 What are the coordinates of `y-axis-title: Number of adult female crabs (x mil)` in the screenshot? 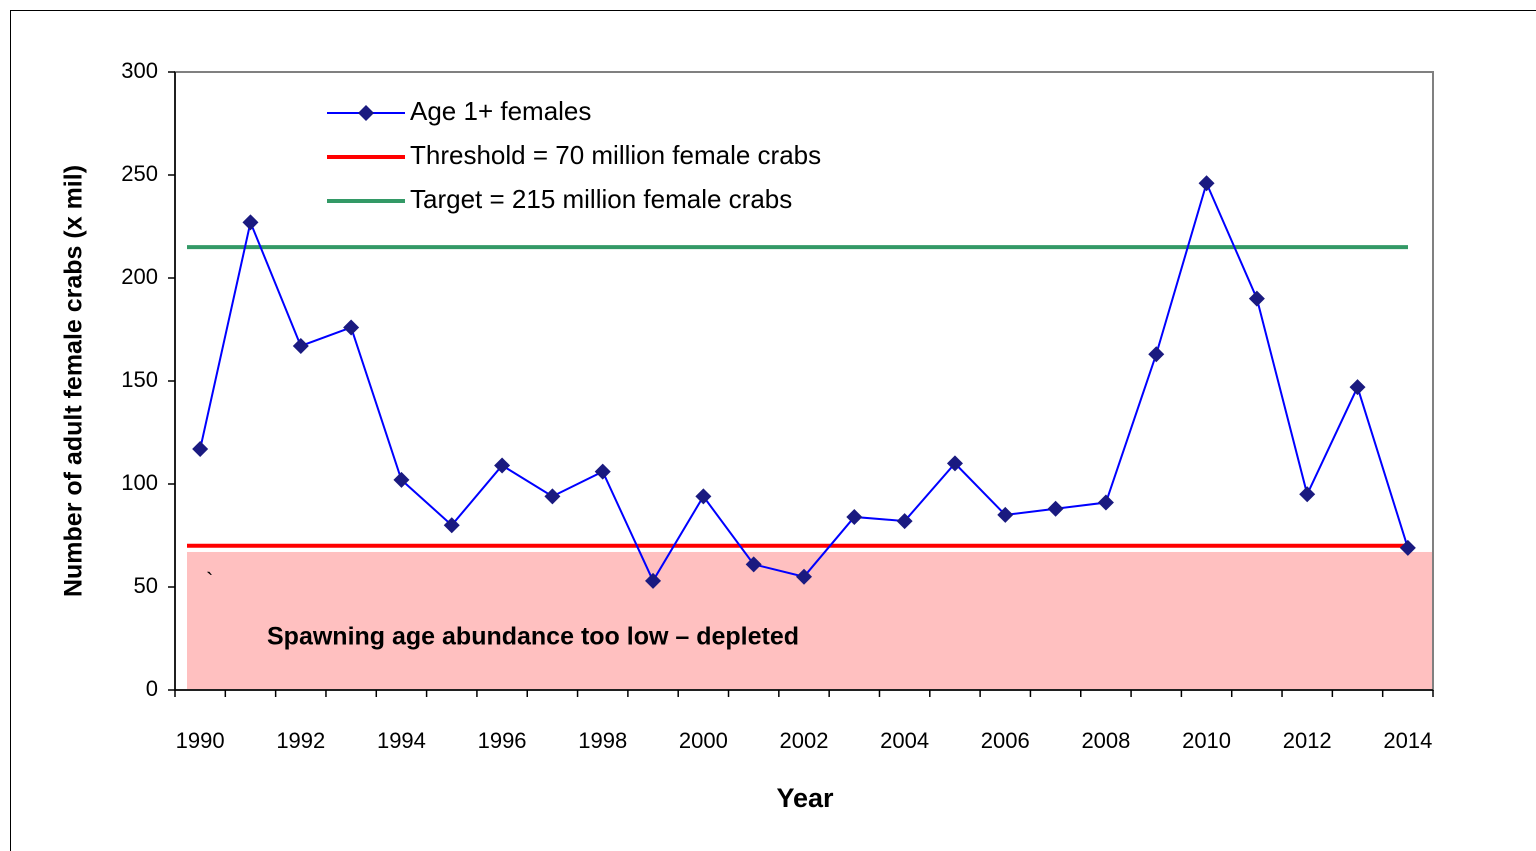 It's located at (74, 381).